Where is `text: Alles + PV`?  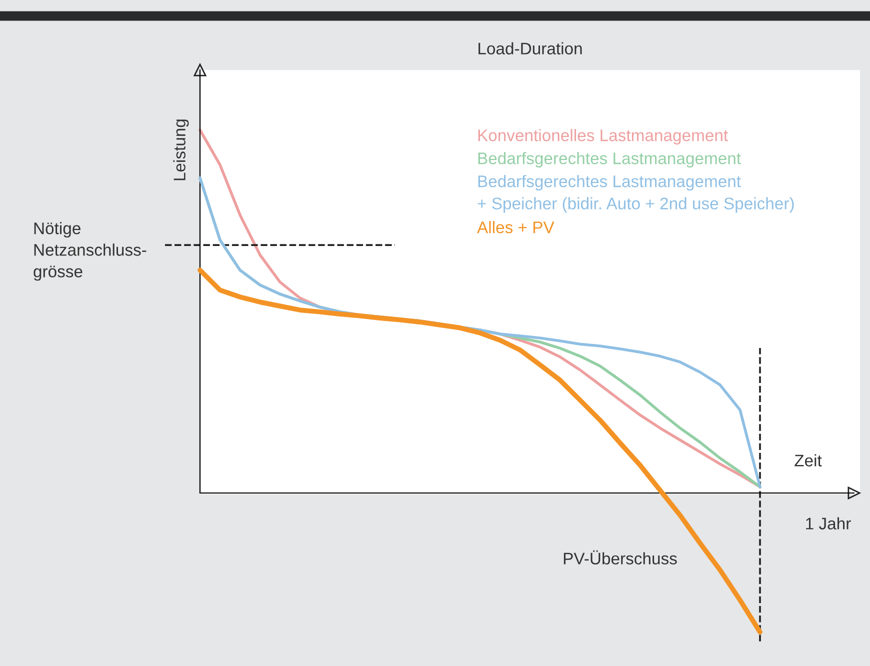
text: Alles + PV is located at coordinates (515, 227).